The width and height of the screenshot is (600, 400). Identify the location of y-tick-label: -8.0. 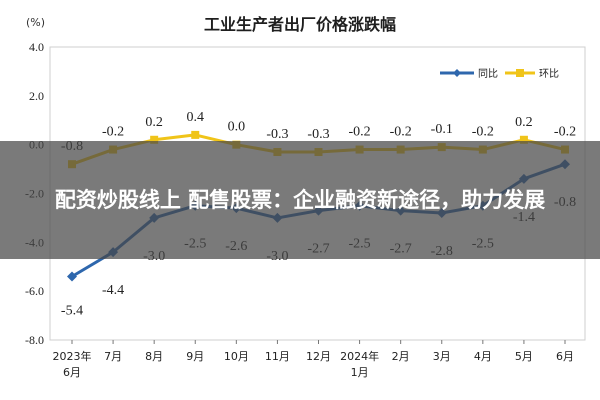
(34, 340).